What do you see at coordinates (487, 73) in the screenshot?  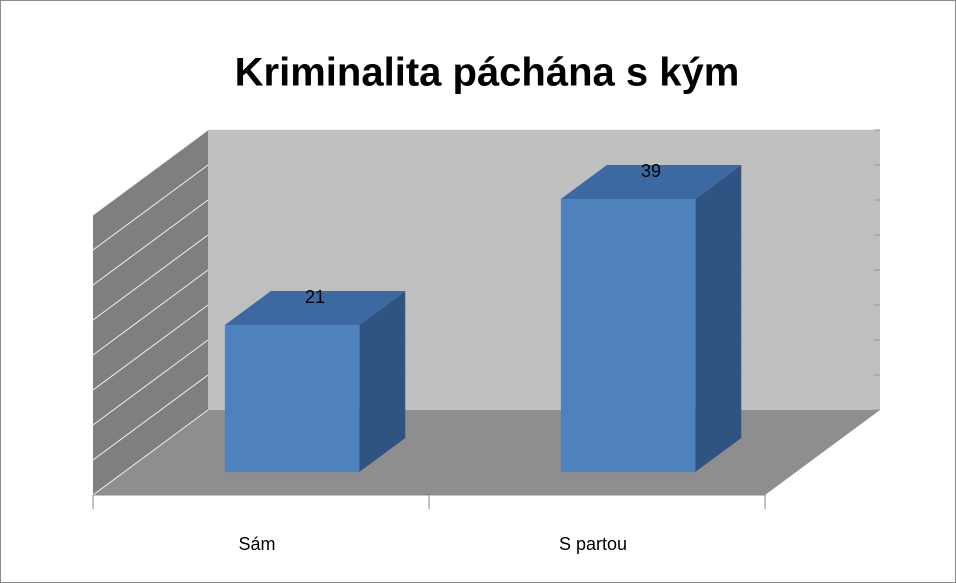 I see `chart-title: Kriminalita páchána s kým` at bounding box center [487, 73].